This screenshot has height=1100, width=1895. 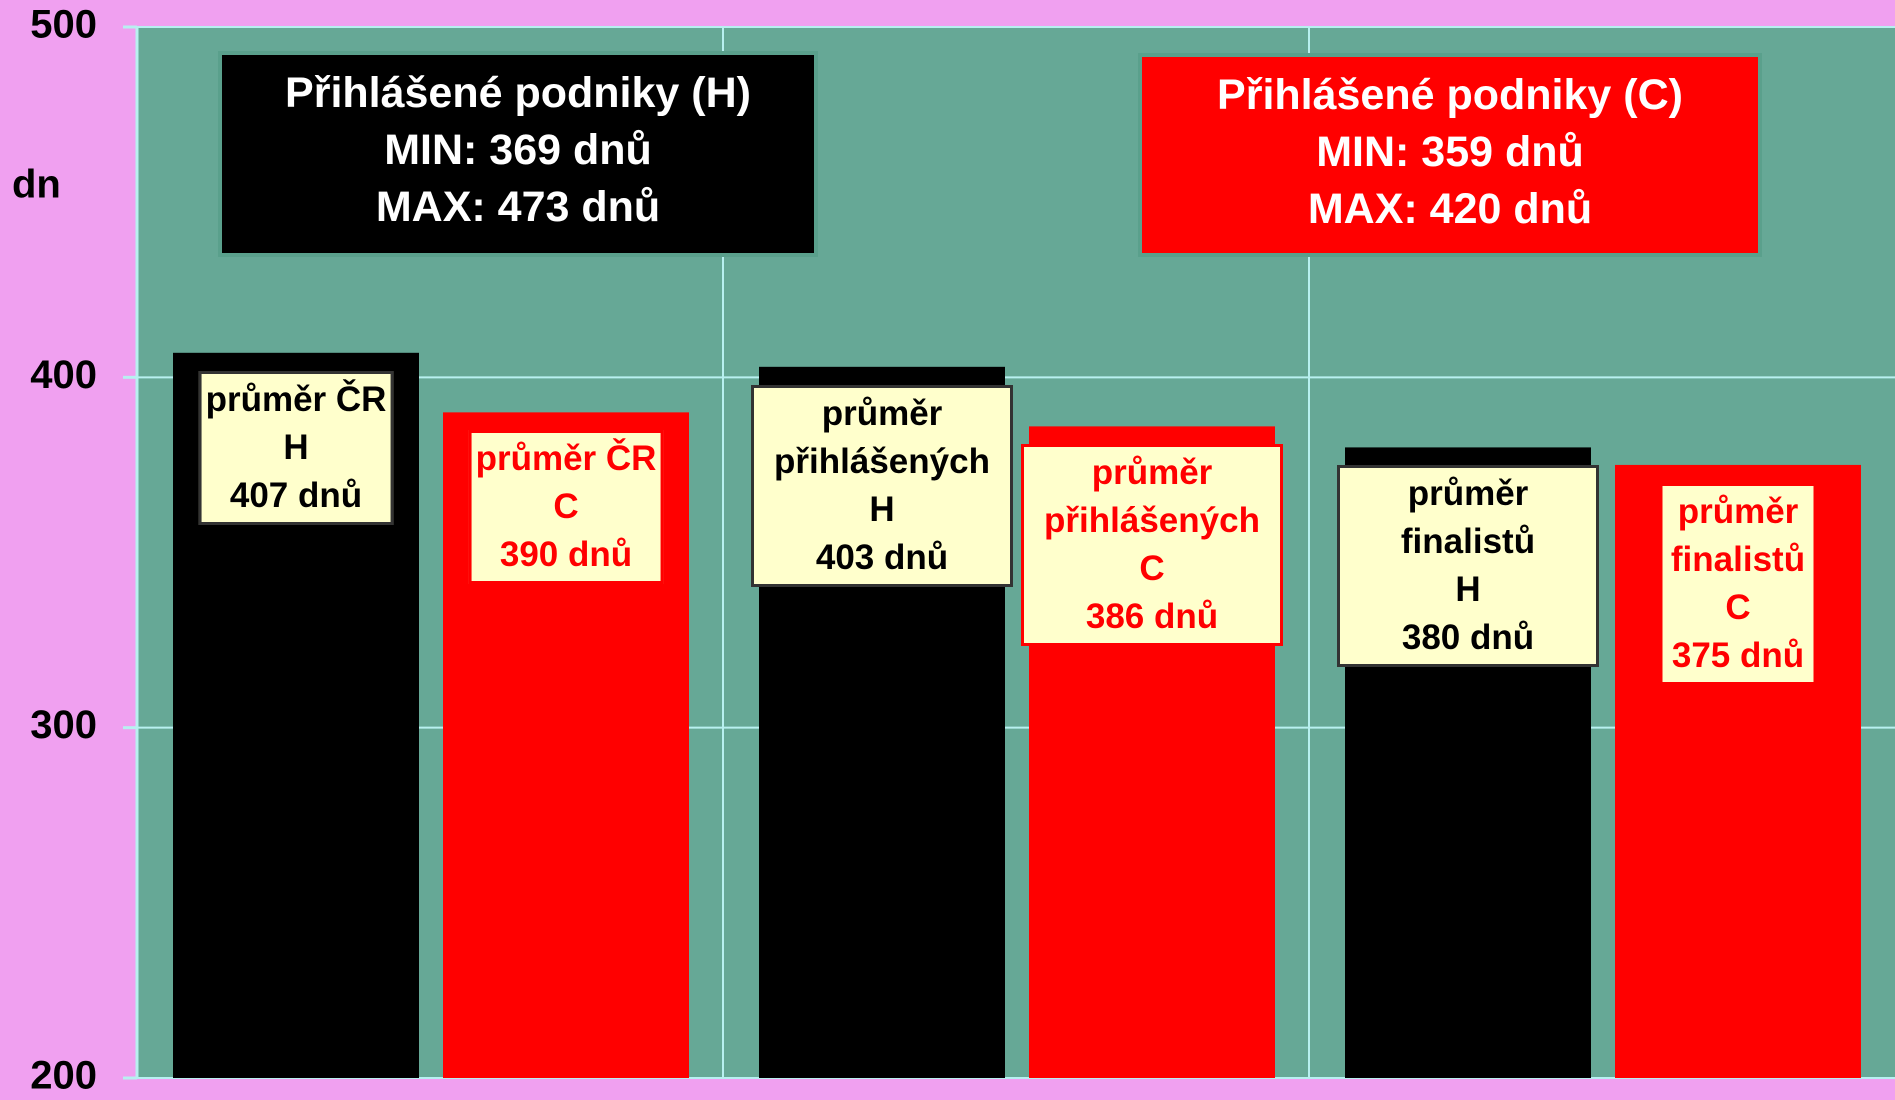 What do you see at coordinates (63, 25) in the screenshot?
I see `y-tick-label: 500` at bounding box center [63, 25].